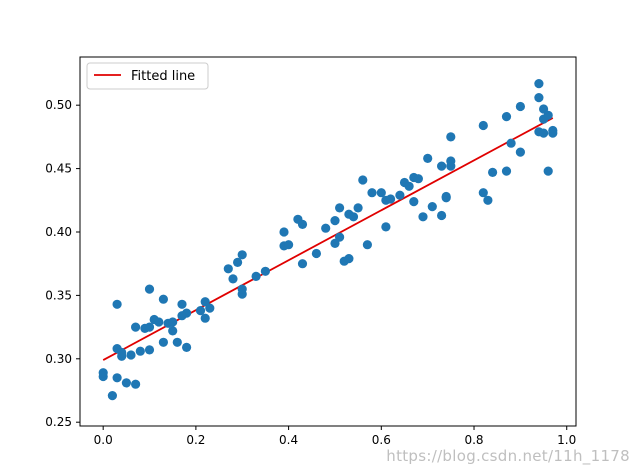  Describe the element at coordinates (58, 105) in the screenshot. I see `y-tick-label: 0.50` at that location.